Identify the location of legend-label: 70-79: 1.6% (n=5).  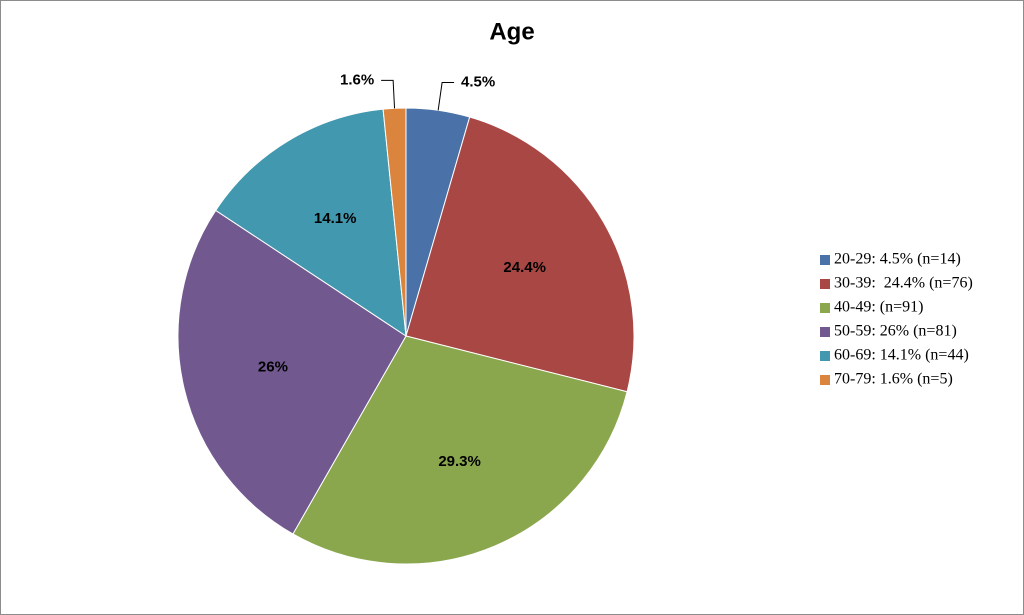
(893, 379).